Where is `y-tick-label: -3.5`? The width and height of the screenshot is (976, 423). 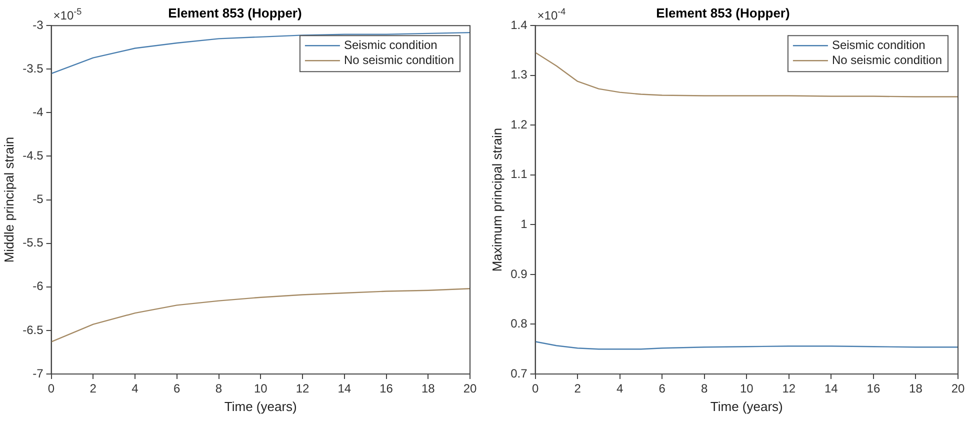
y-tick-label: -3.5 is located at coordinates (33, 68).